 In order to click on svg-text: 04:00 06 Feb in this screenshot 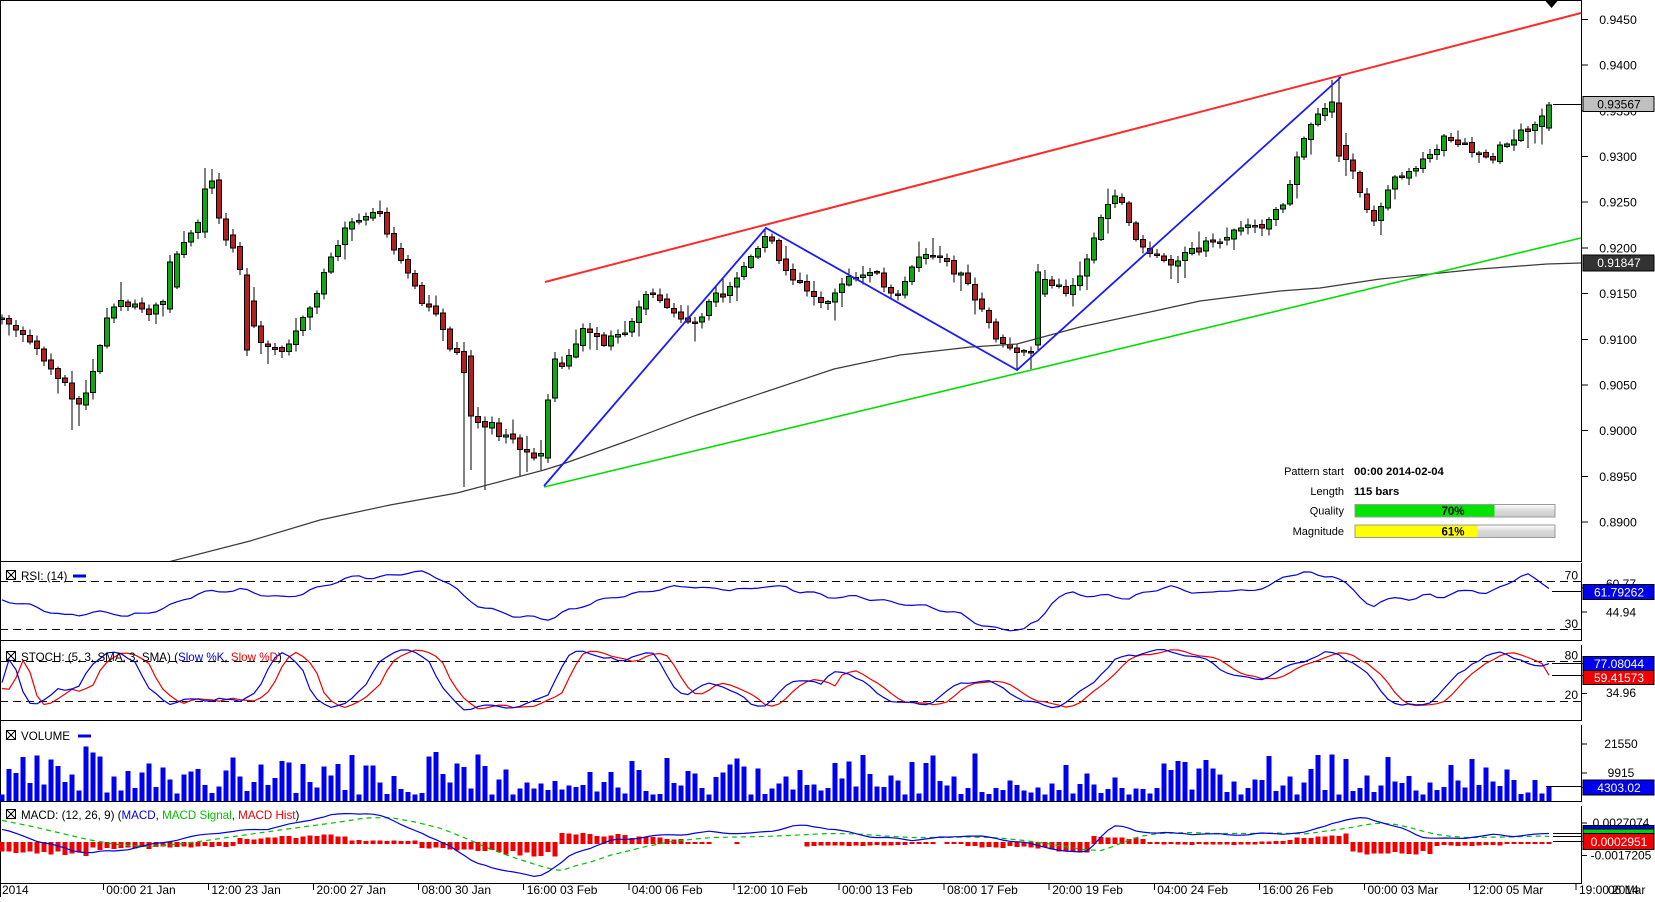, I will do `click(667, 890)`.